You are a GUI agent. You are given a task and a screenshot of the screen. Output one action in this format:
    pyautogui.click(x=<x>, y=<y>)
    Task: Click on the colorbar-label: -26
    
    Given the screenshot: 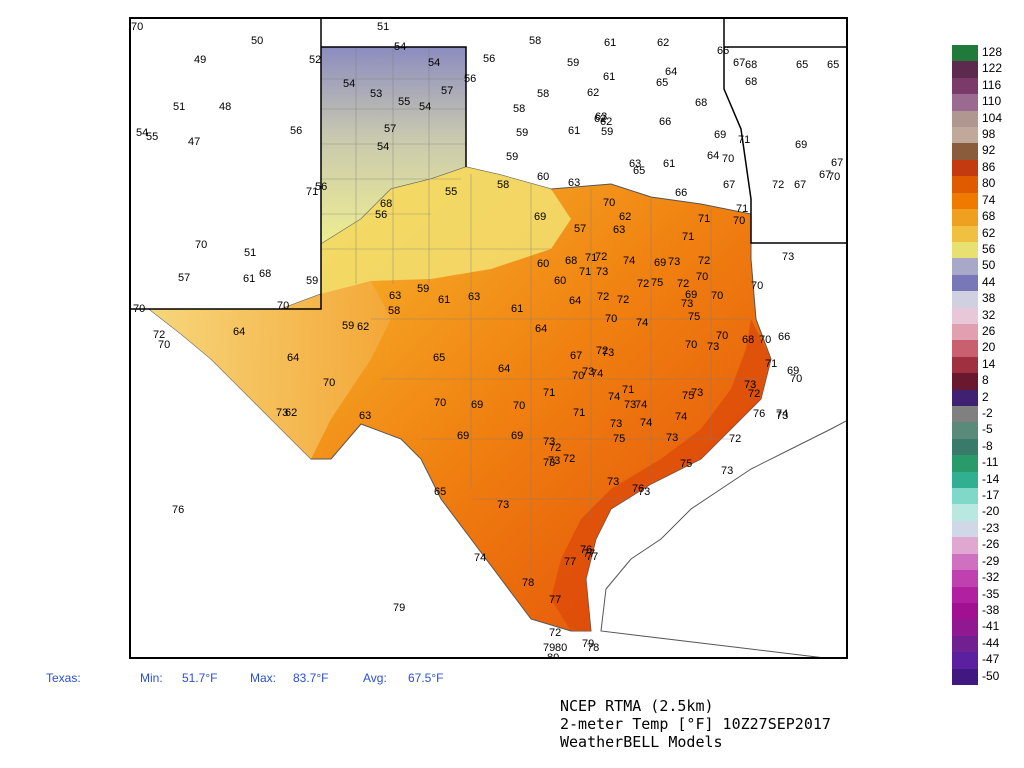 What is the action you would take?
    pyautogui.click(x=991, y=544)
    